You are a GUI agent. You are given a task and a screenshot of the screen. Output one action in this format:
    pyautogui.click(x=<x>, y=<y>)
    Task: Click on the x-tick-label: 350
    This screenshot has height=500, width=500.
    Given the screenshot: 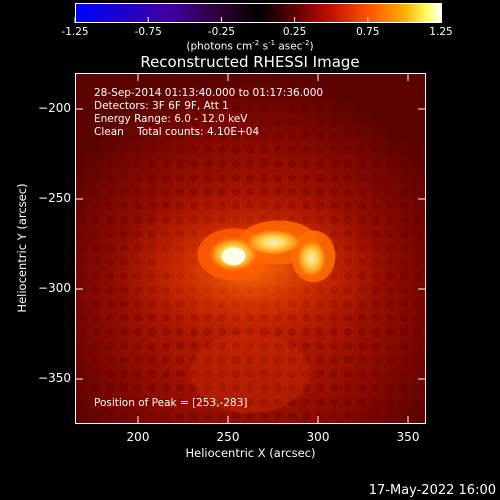 What is the action you would take?
    pyautogui.click(x=408, y=437)
    